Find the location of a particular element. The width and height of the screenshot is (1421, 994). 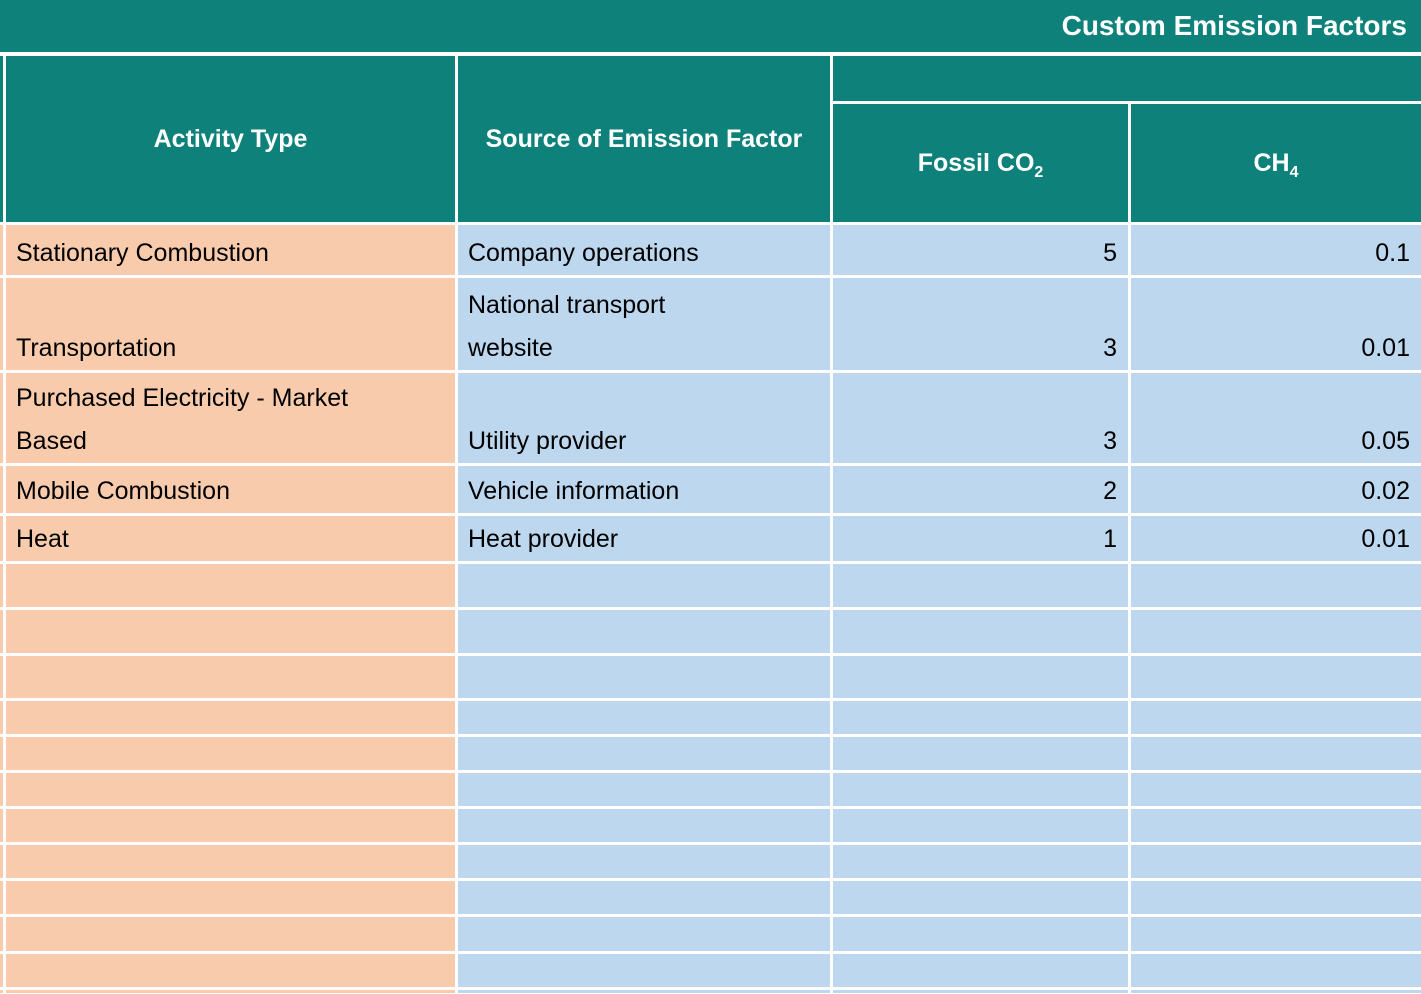

cell-source-of-emission-factor: Company operations is located at coordinates (644, 250).